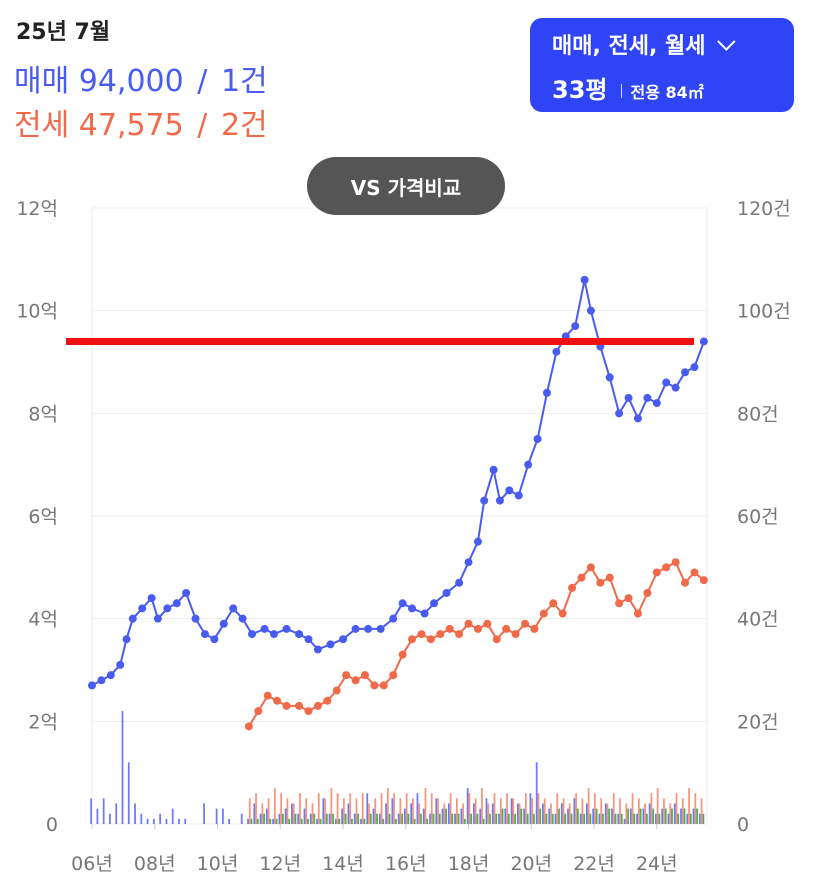 Image resolution: width=827 pixels, height=886 pixels. What do you see at coordinates (622, 91) in the screenshot?
I see `filter-divider` at bounding box center [622, 91].